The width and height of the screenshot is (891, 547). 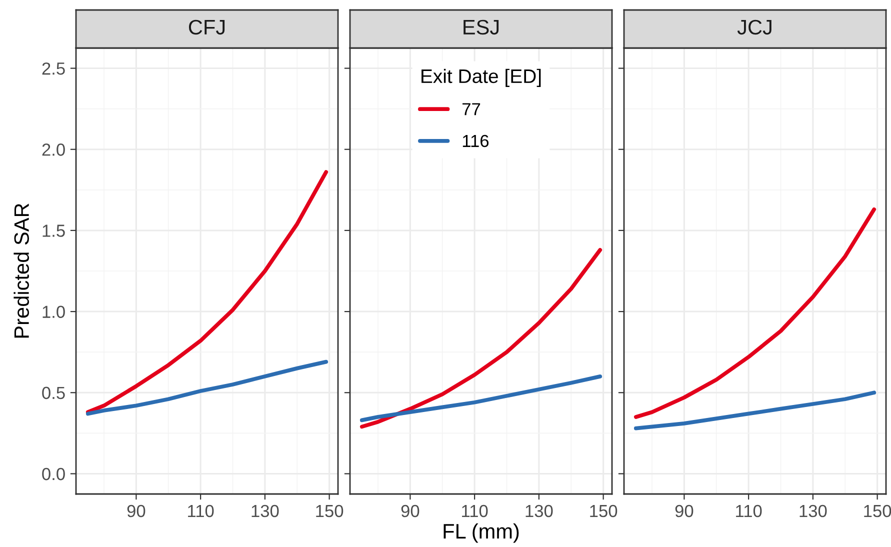 What do you see at coordinates (53, 68) in the screenshot?
I see `y-tick-label: 2.5` at bounding box center [53, 68].